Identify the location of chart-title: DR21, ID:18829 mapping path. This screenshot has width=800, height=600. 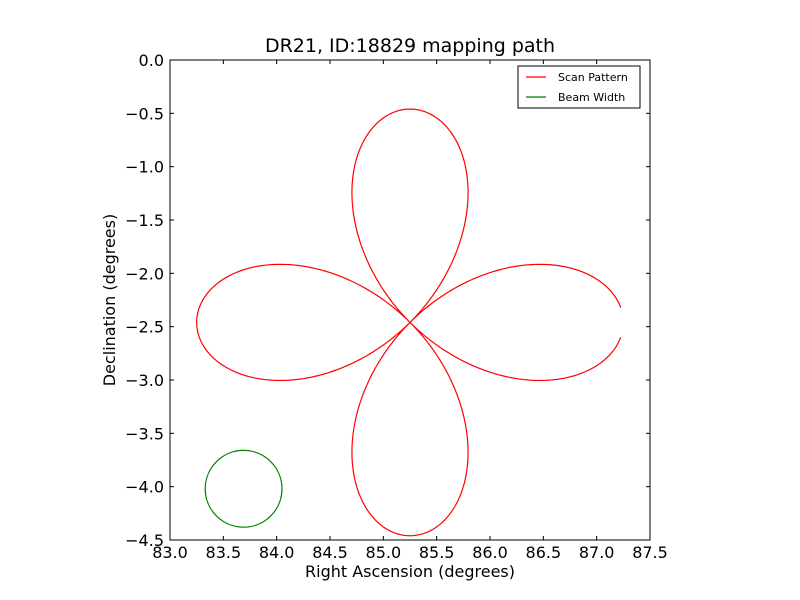
(410, 46).